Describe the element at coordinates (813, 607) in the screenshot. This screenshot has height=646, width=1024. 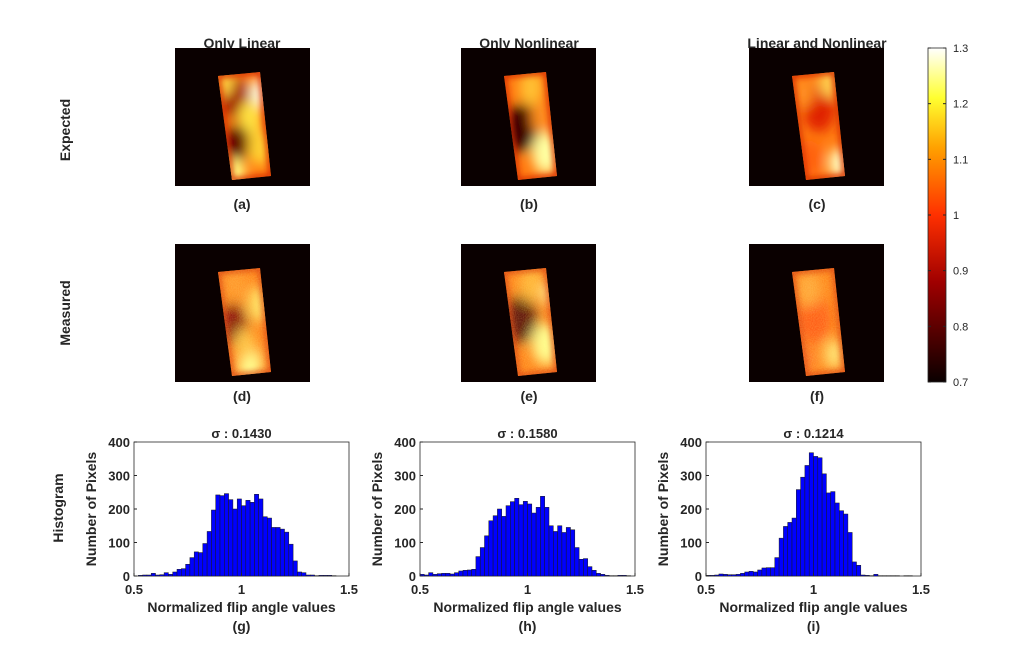
I see `x-axis-label: Normalized flip angle values` at that location.